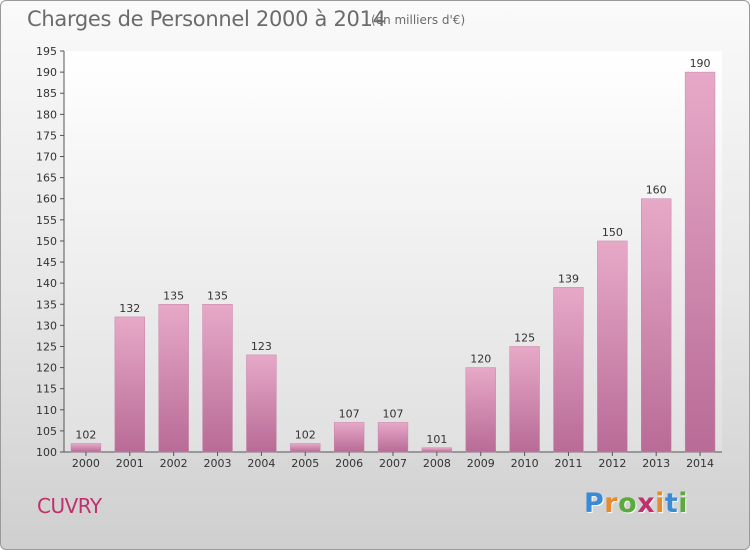 This screenshot has height=550, width=750. Describe the element at coordinates (305, 448) in the screenshot. I see `bar-2005` at that location.